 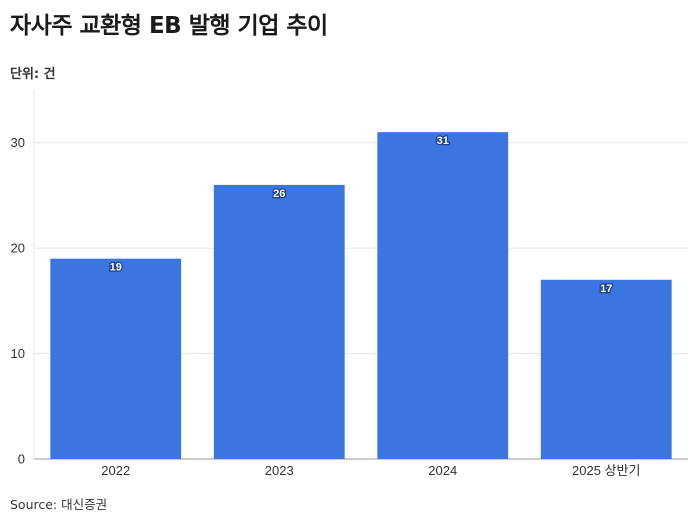 I want to click on data-label: 26, so click(x=279, y=194).